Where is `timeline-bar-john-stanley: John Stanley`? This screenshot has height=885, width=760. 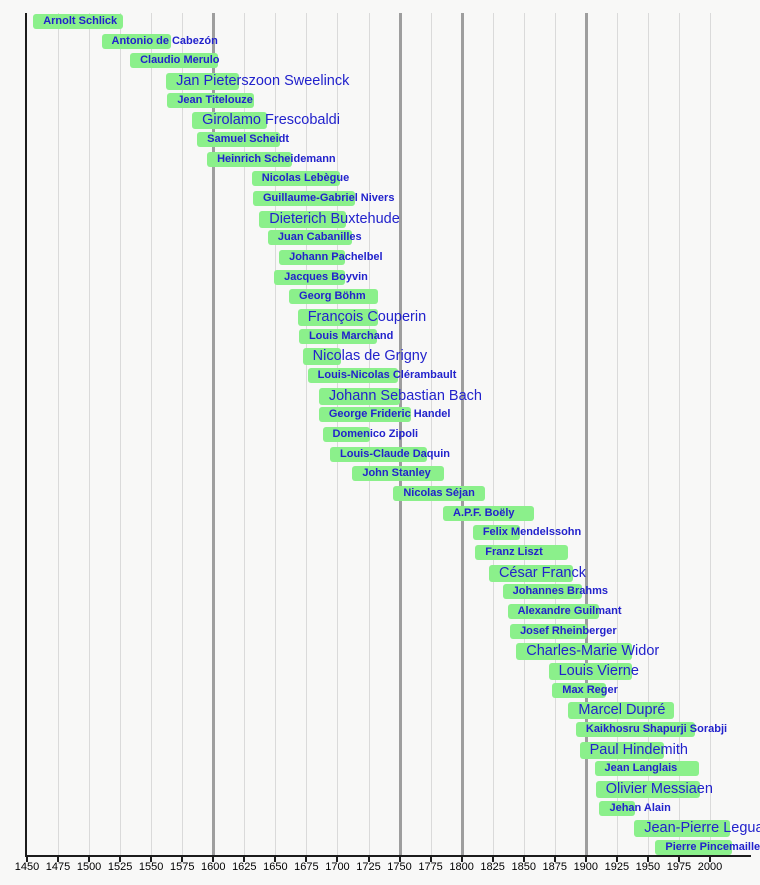
timeline-bar-john-stanley: John Stanley is located at coordinates (398, 474).